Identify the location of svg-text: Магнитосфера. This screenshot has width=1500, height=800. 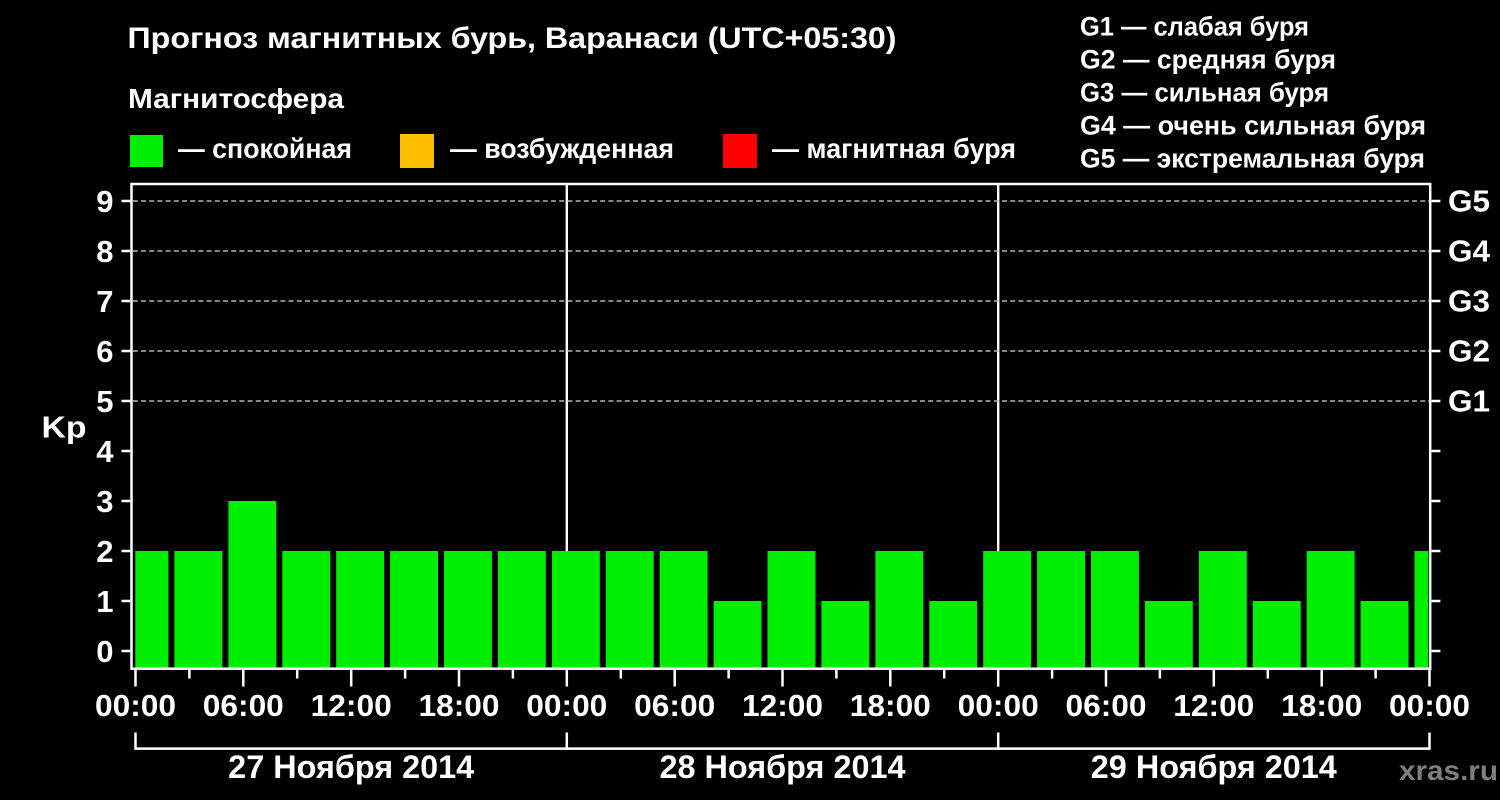
(236, 98).